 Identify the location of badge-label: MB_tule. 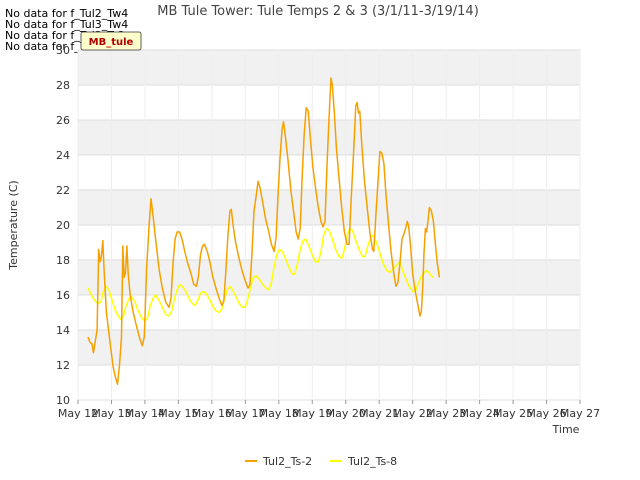
(111, 42).